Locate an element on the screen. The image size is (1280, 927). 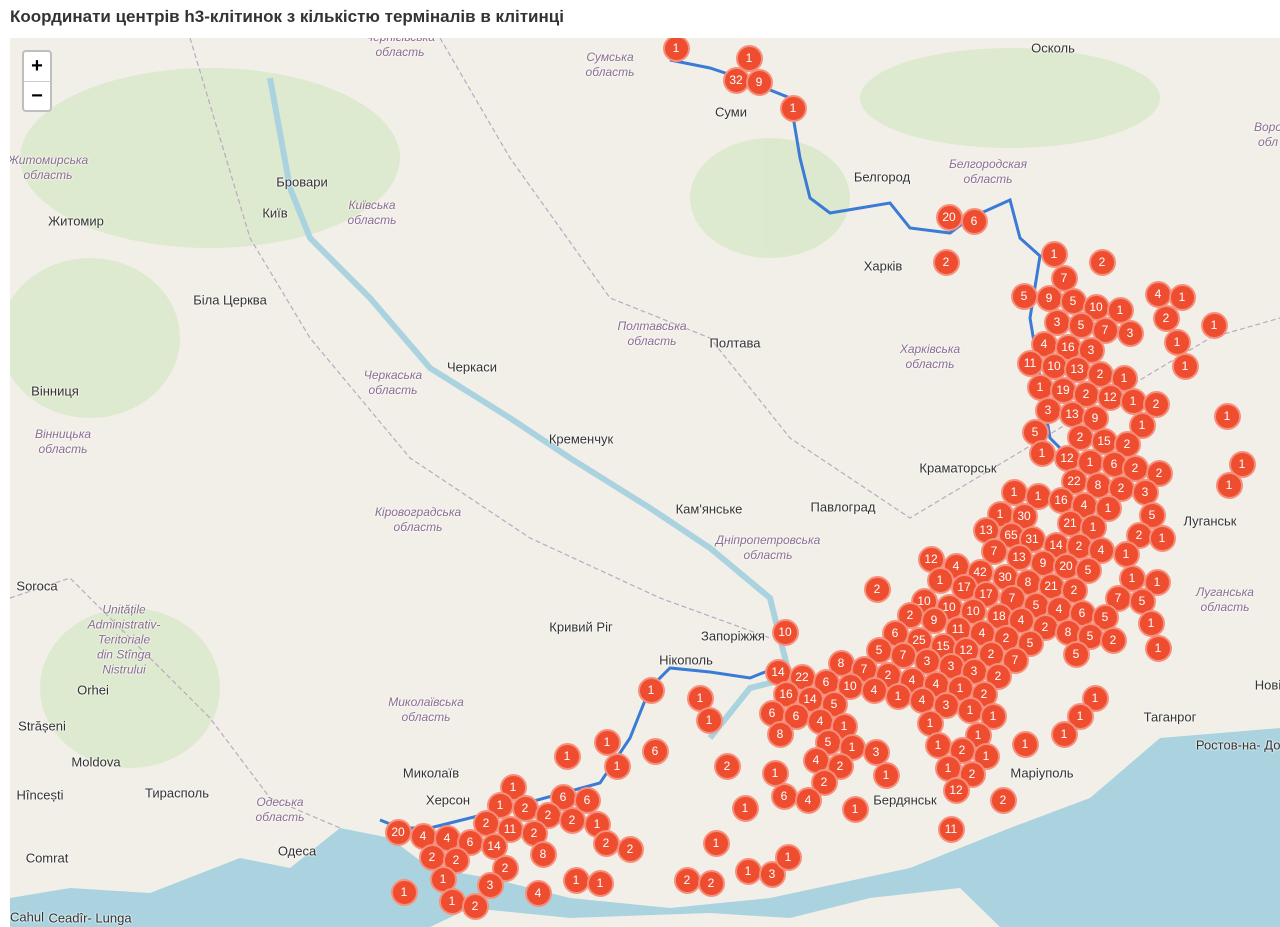
map-label: Павлоград is located at coordinates (843, 507).